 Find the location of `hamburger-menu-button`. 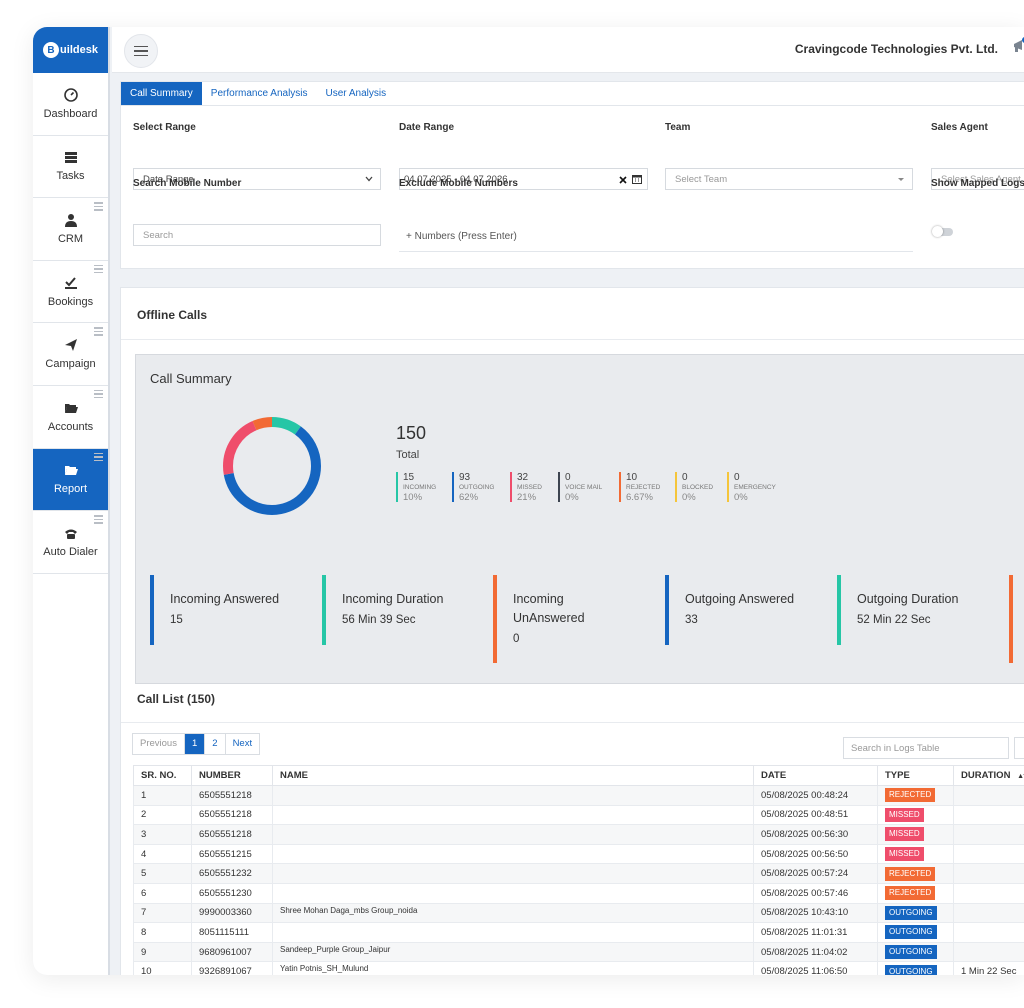

hamburger-menu-button is located at coordinates (141, 51).